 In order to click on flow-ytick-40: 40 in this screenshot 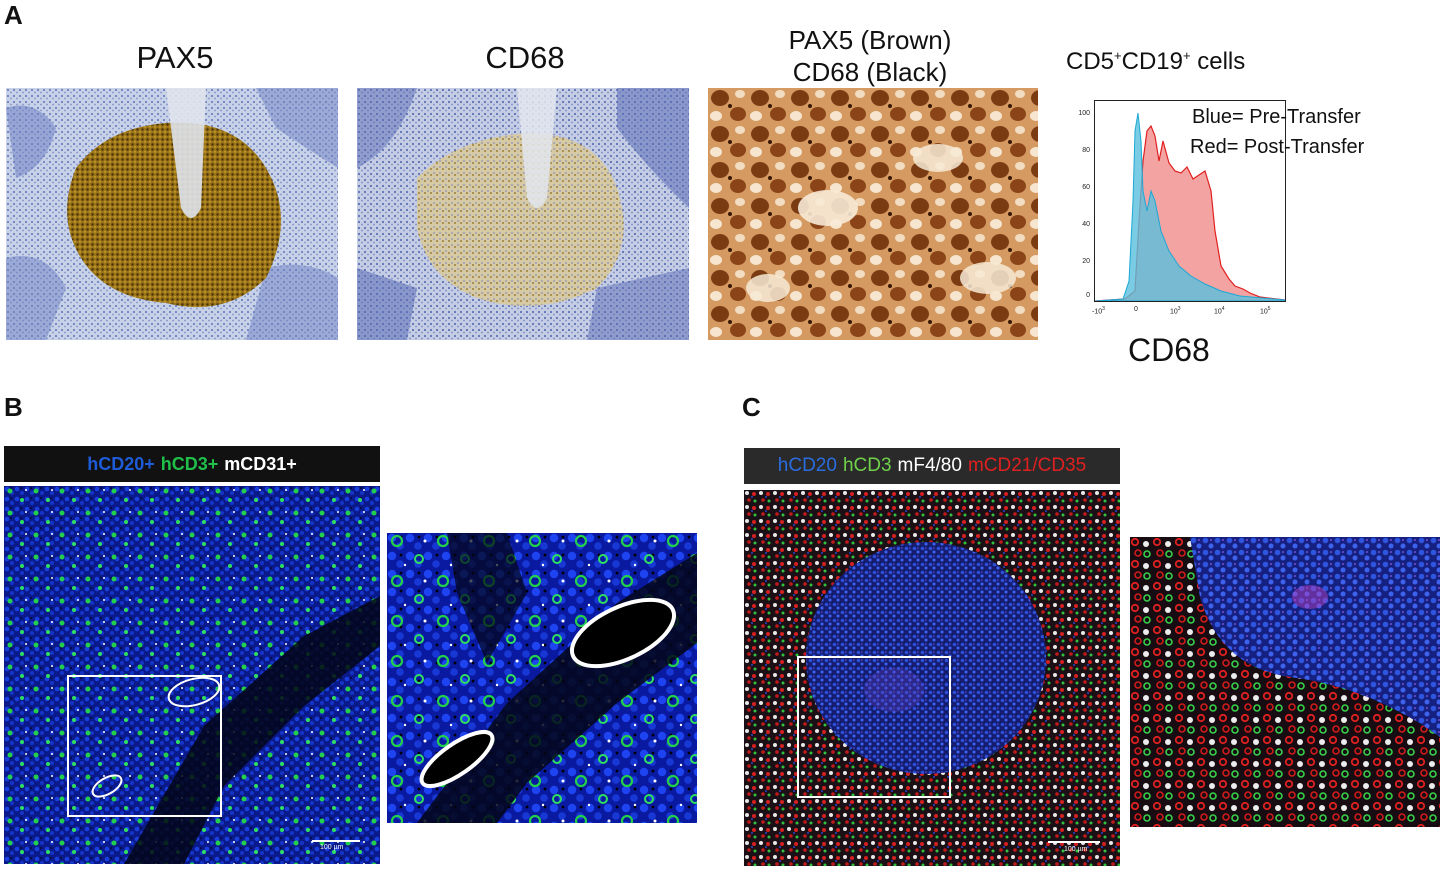, I will do `click(1086, 224)`.